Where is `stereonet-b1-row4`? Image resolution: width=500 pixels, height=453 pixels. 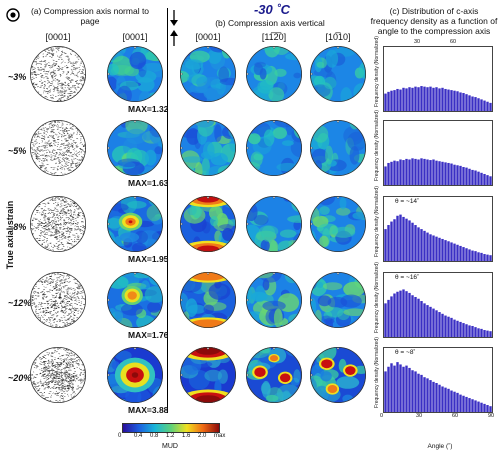 stereonet-b1-row4 is located at coordinates (274, 375).